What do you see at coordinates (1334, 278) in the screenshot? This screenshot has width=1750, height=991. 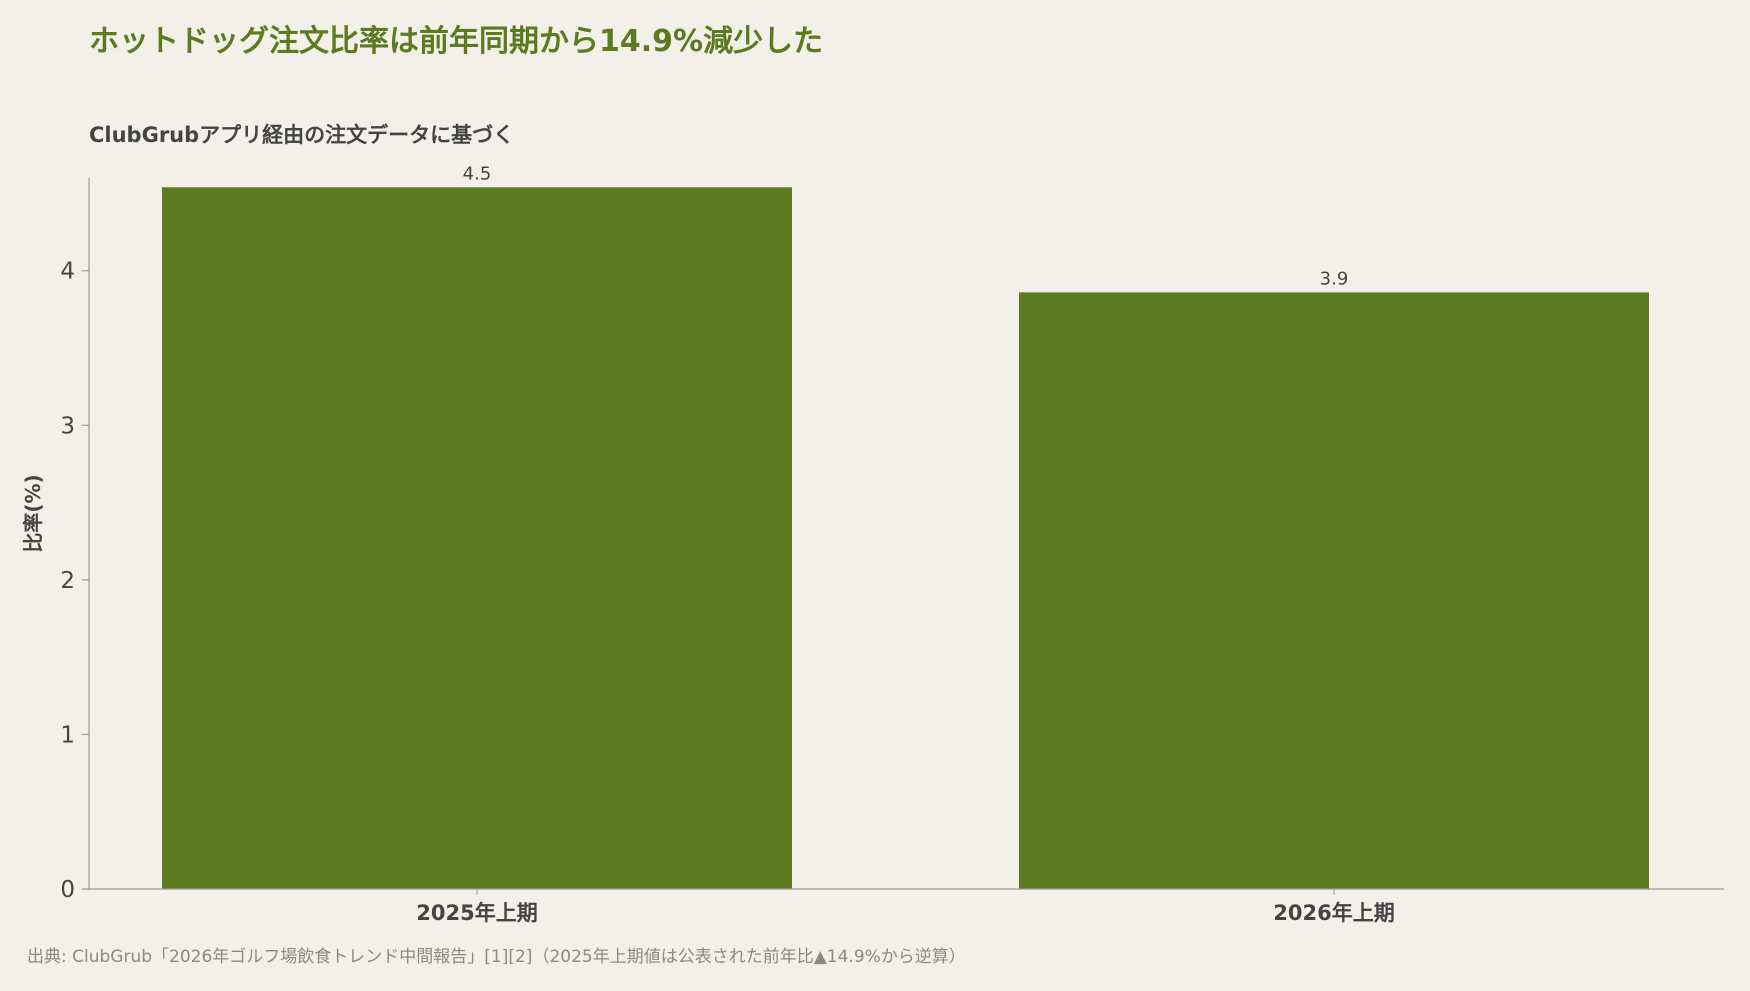 I see `bar-value-label-2: 3.9` at bounding box center [1334, 278].